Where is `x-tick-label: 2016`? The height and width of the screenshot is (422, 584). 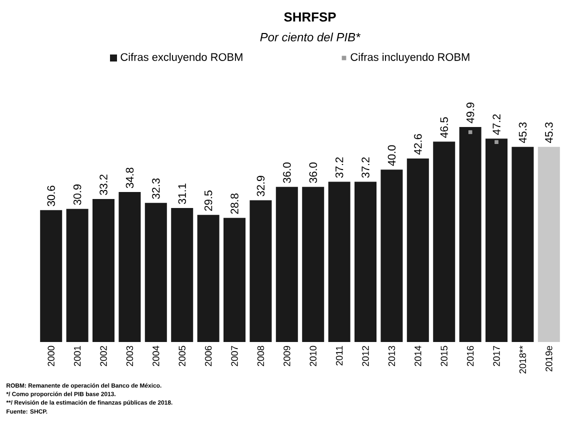
x-tick-label: 2016 is located at coordinates (470, 356).